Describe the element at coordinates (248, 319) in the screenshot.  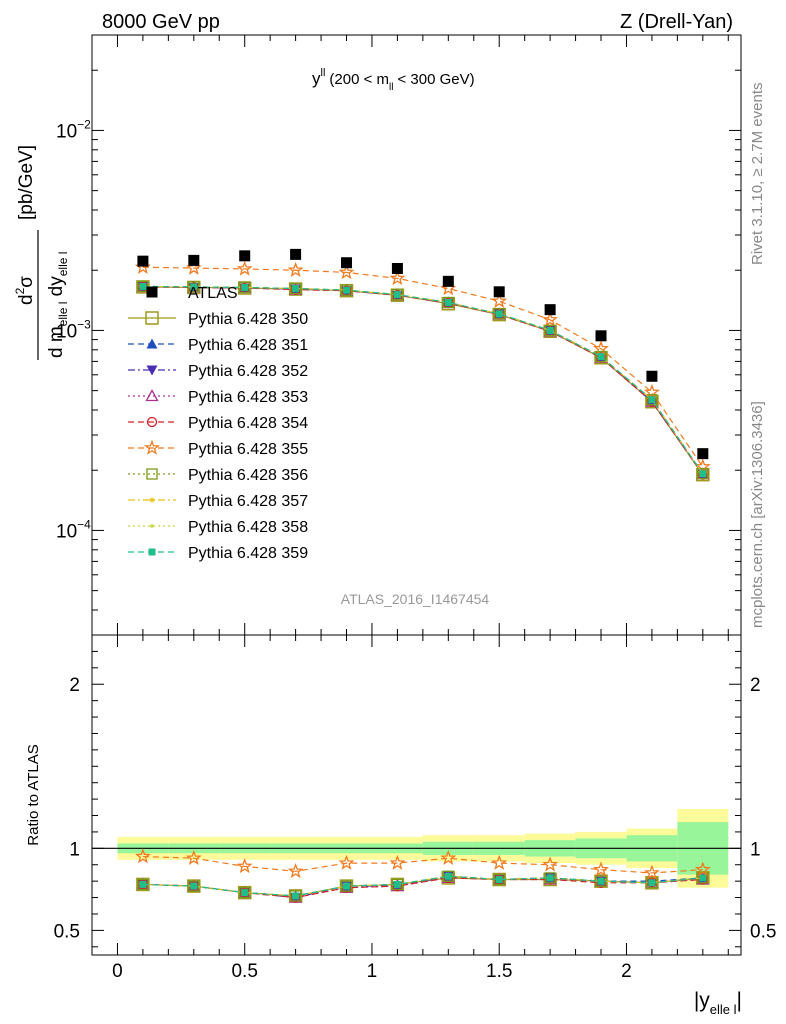
I see `legend-label: Pythia 6.428 350` at that location.